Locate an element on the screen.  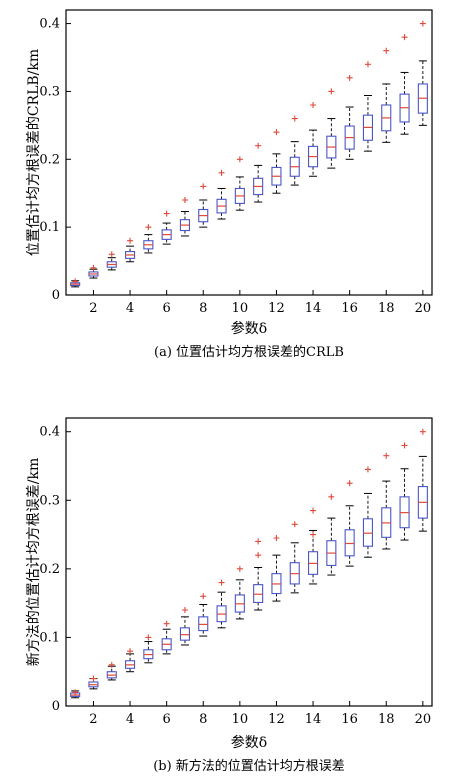
chart1-xtick-label: 8 is located at coordinates (203, 719).